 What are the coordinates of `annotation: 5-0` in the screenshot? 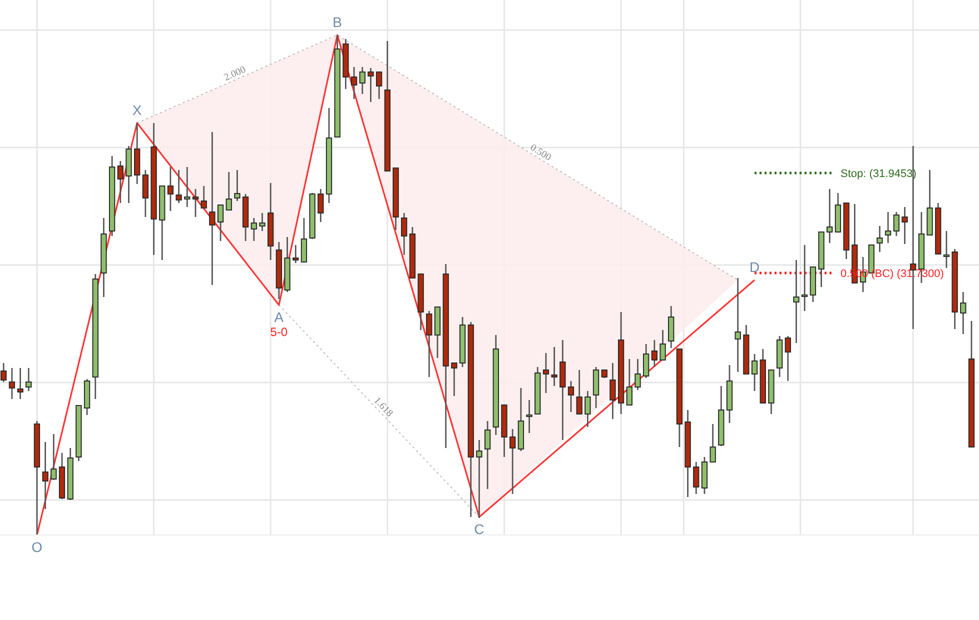 It's located at (279, 332).